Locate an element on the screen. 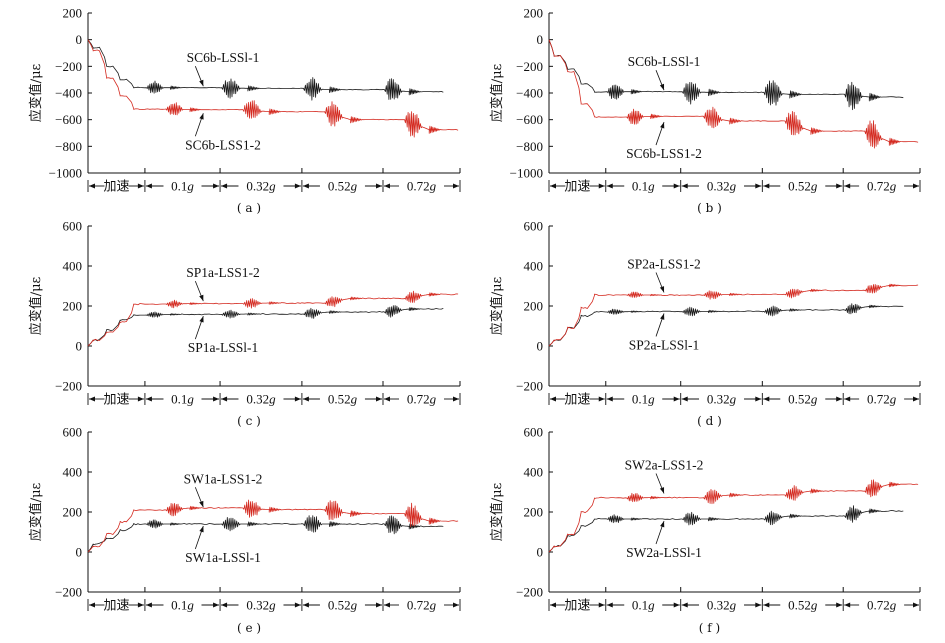 This screenshot has height=643, width=945. y-tick-label: 200 is located at coordinates (534, 306).